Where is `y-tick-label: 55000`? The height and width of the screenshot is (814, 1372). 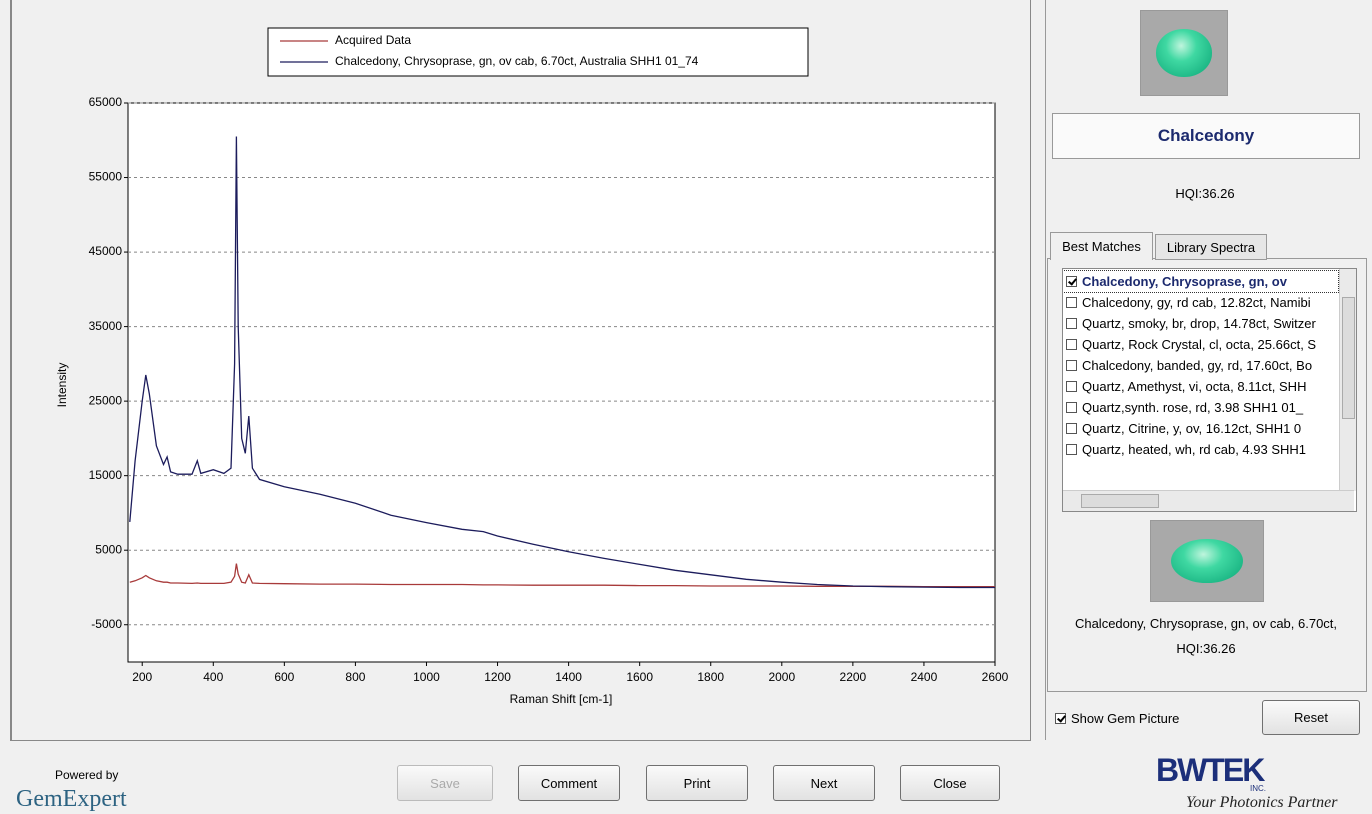
y-tick-label: 55000 is located at coordinates (106, 177).